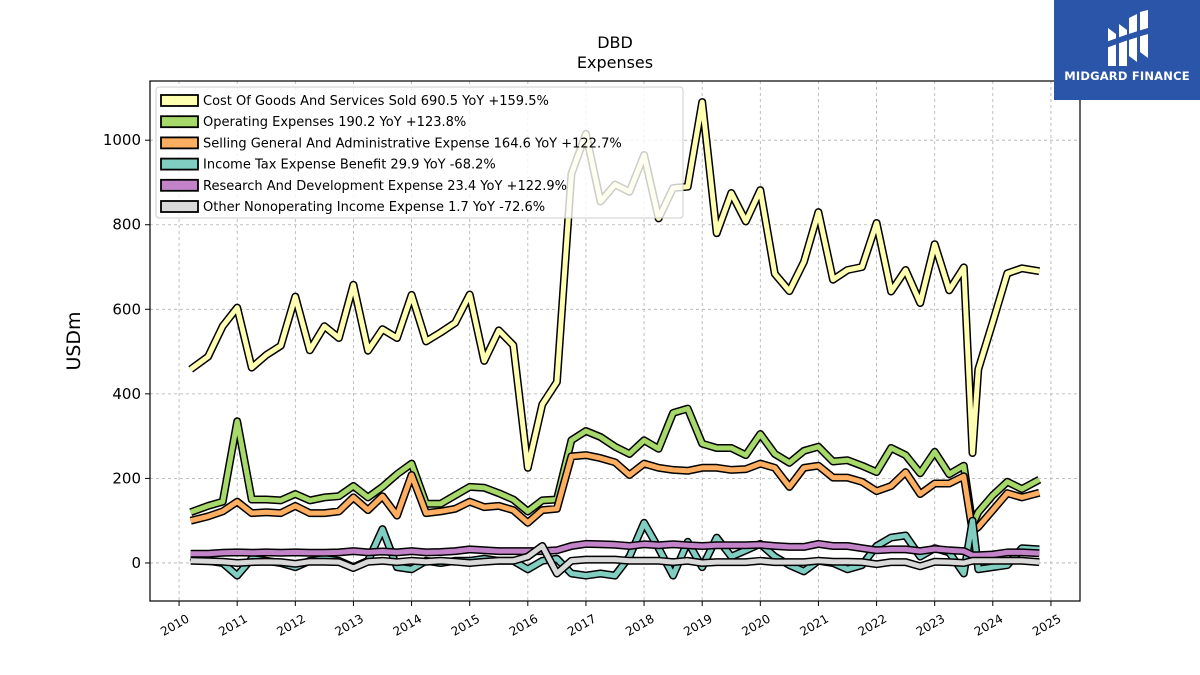  What do you see at coordinates (174, 624) in the screenshot?
I see `x-tick-label-2010: 2010` at bounding box center [174, 624].